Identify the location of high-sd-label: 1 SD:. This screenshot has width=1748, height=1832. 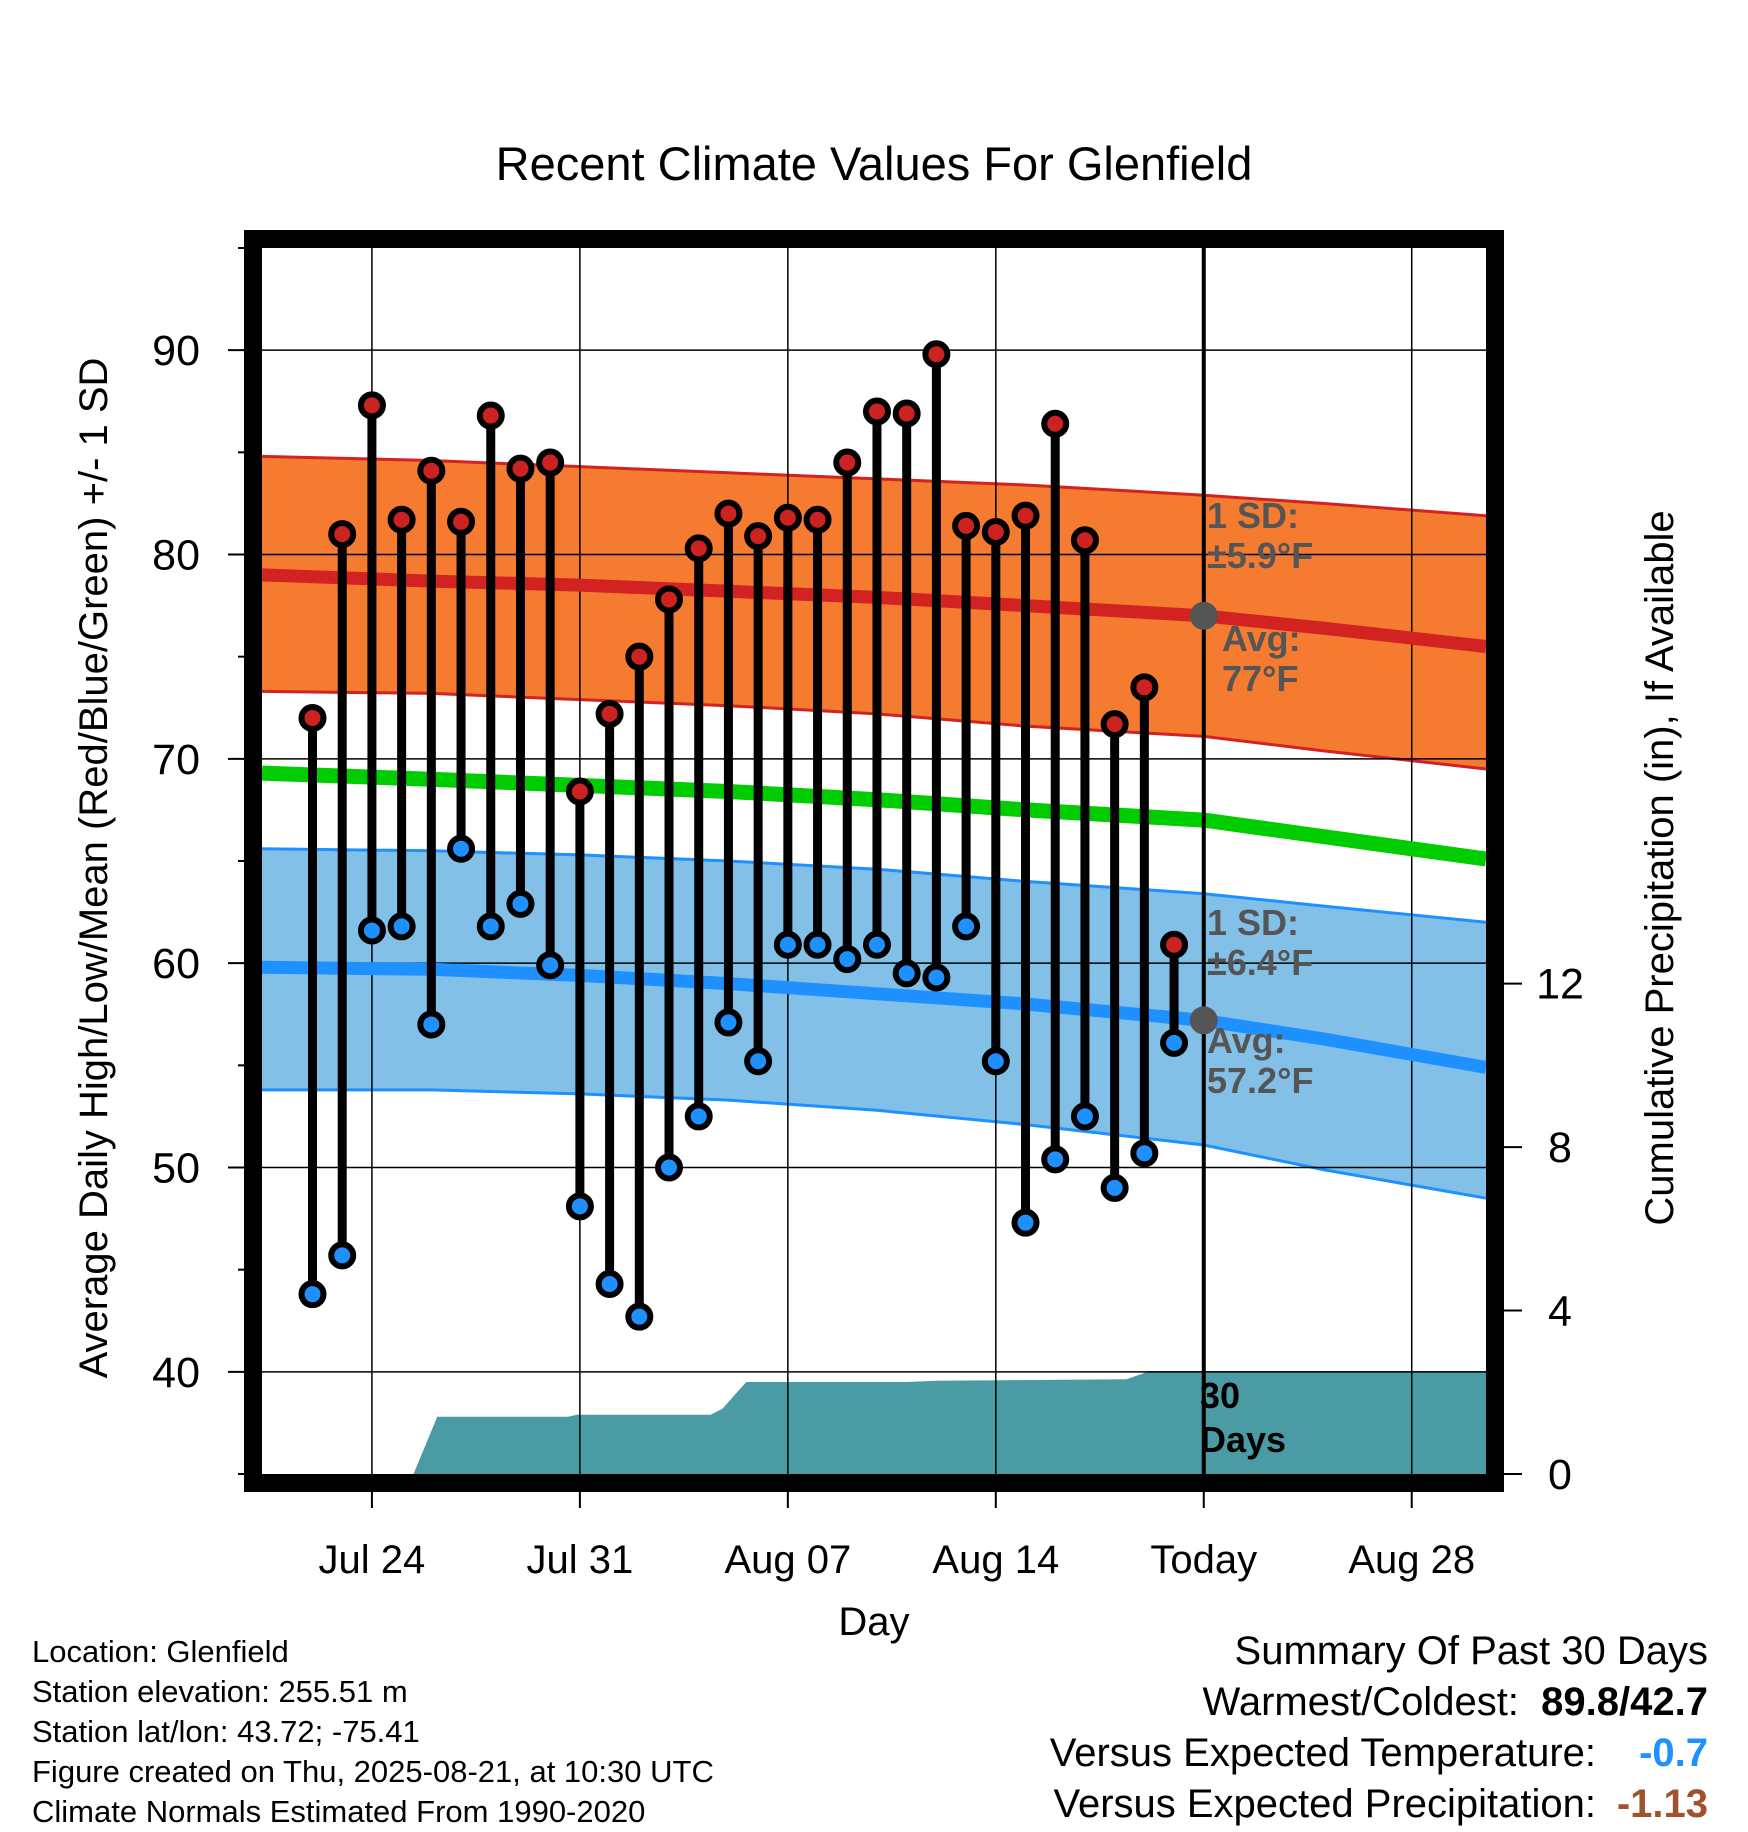
(1253, 515).